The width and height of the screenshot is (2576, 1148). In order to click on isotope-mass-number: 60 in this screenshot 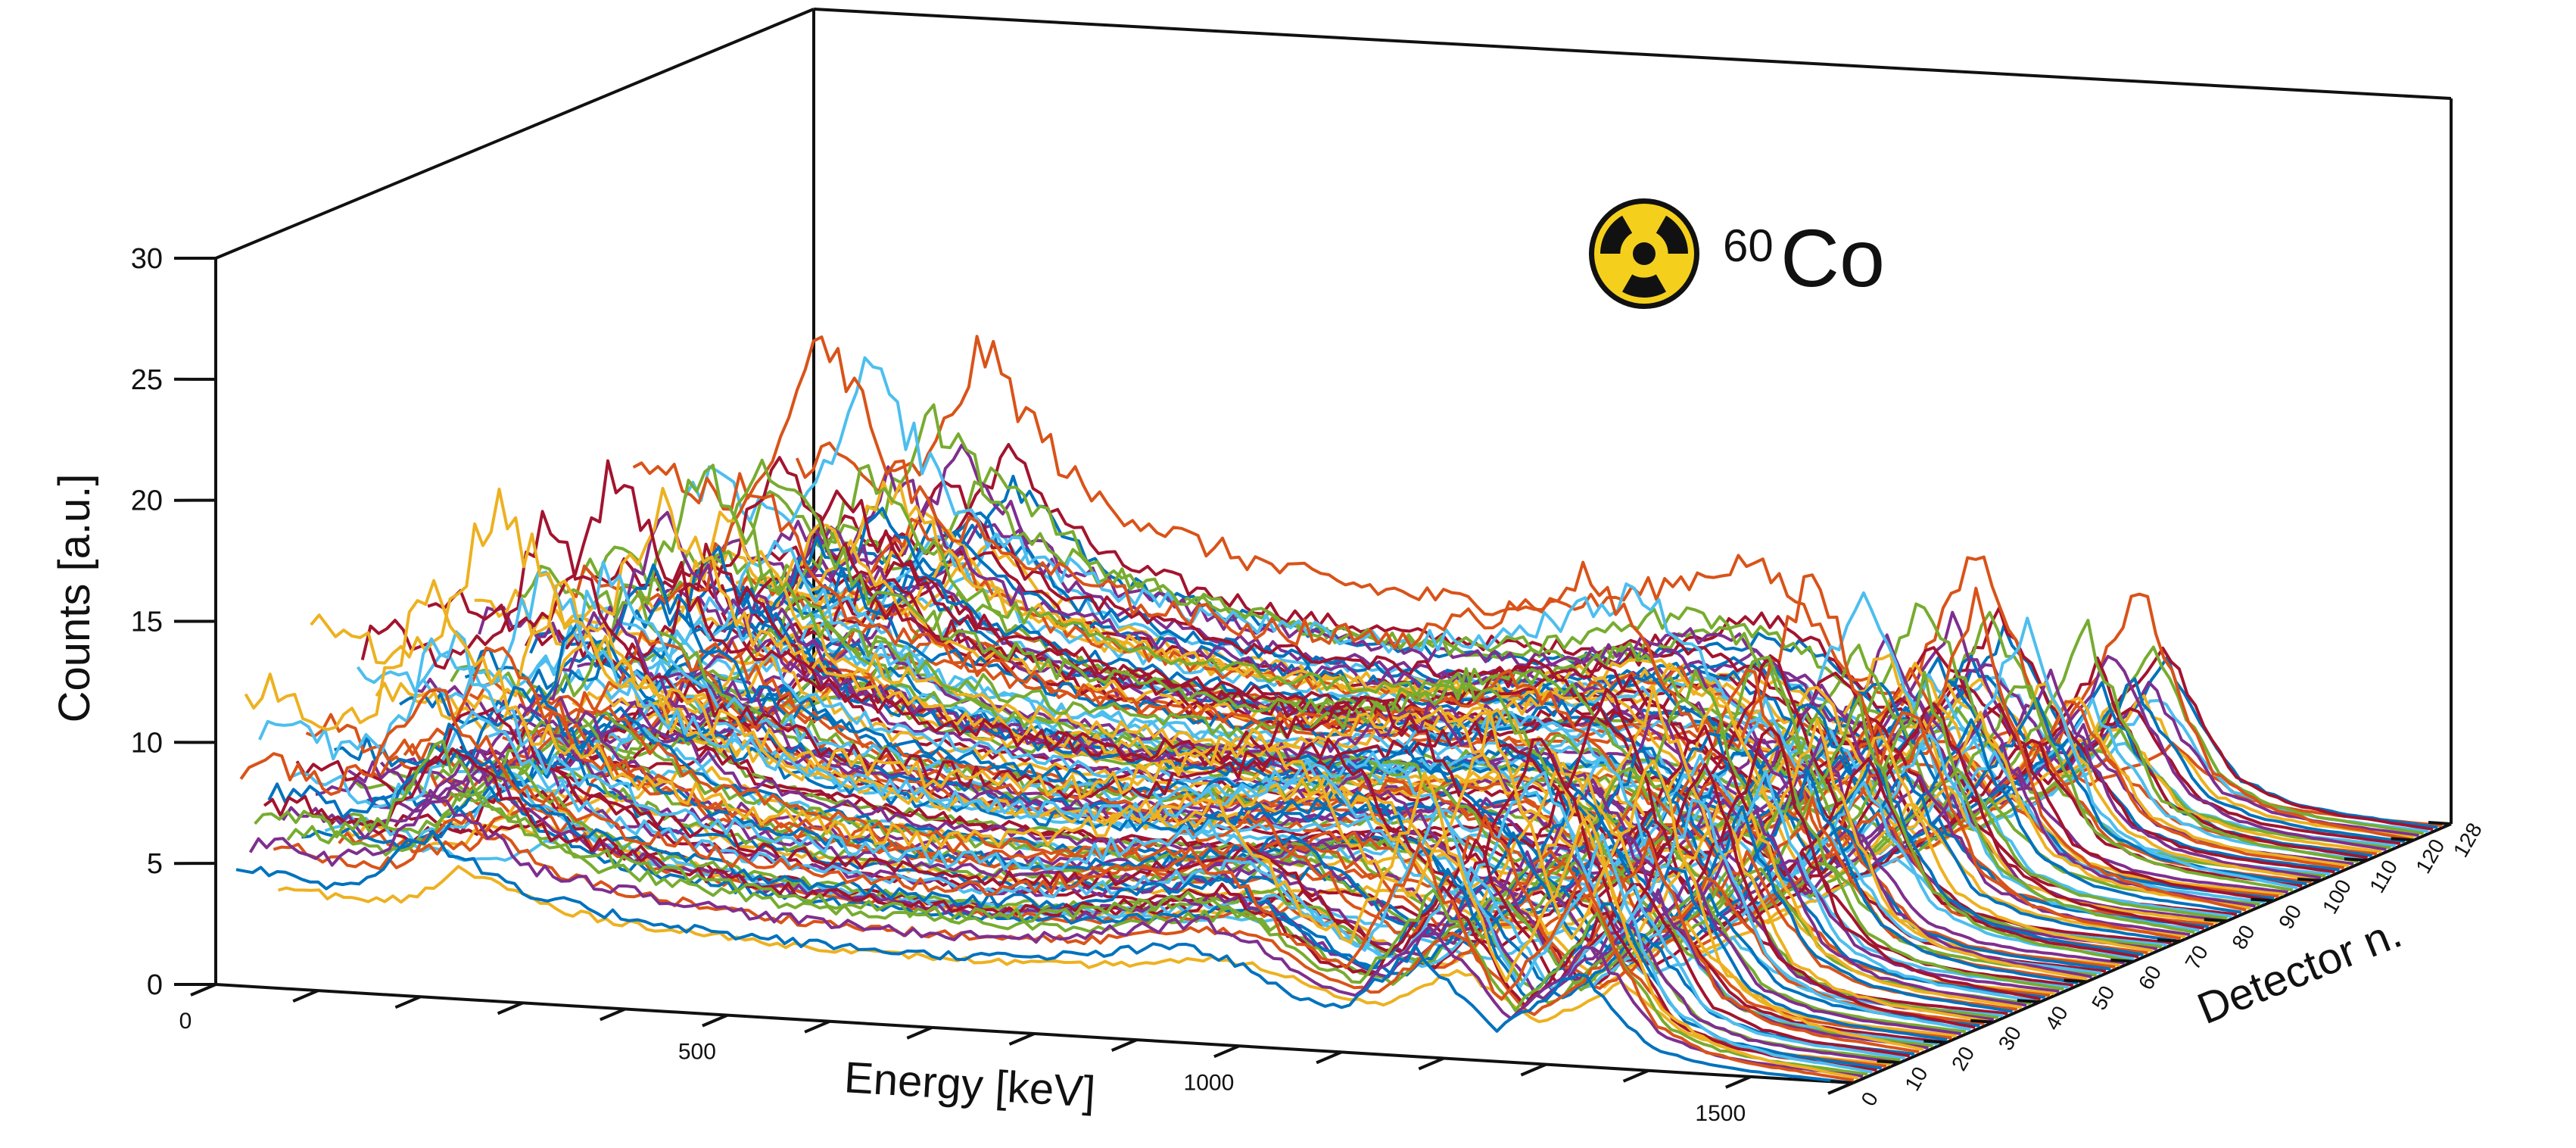, I will do `click(1748, 245)`.